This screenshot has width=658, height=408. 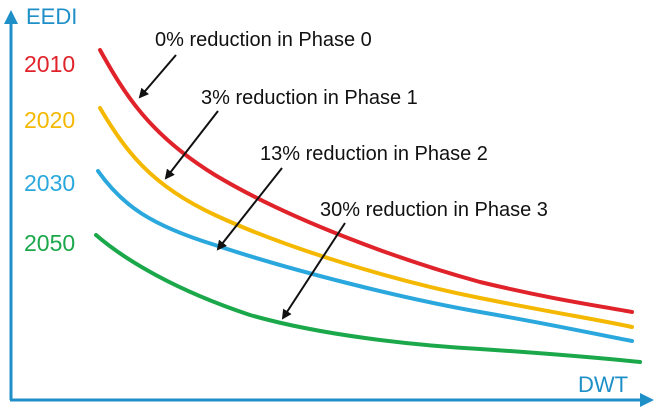 What do you see at coordinates (11, 17) in the screenshot?
I see `y-axis-arrow` at bounding box center [11, 17].